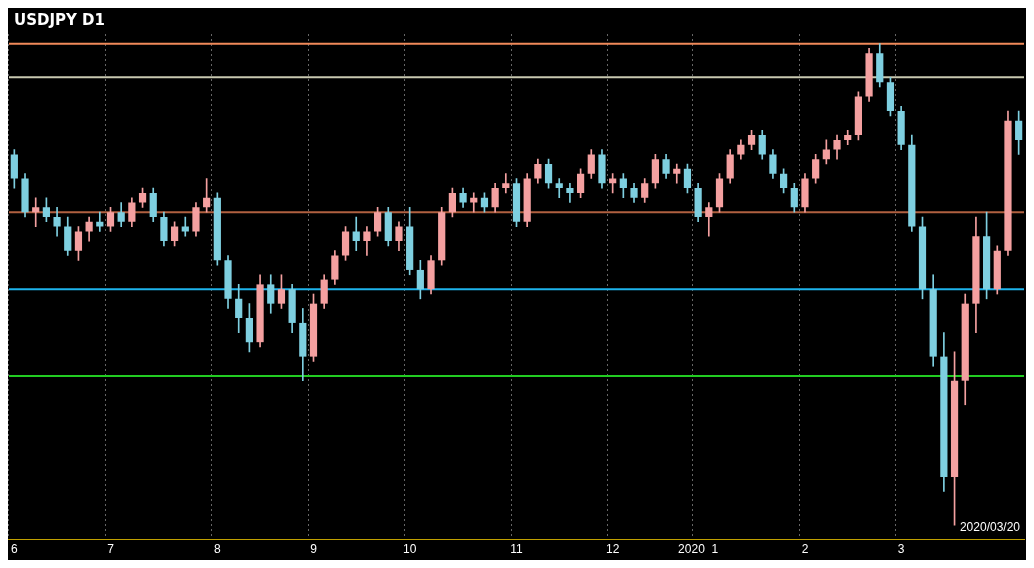 The height and width of the screenshot is (568, 1034). What do you see at coordinates (14, 549) in the screenshot?
I see `x-tick-label: 6` at bounding box center [14, 549].